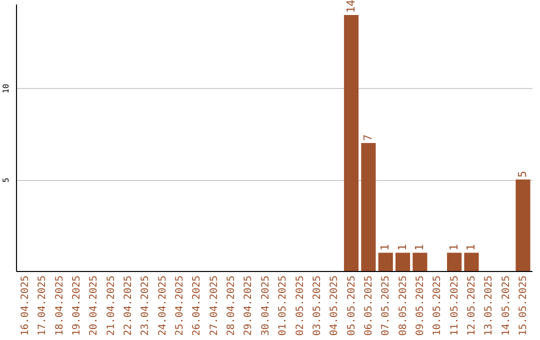 The image size is (540, 340). I want to click on x-tick-label: 08.05.2025, so click(403, 306).